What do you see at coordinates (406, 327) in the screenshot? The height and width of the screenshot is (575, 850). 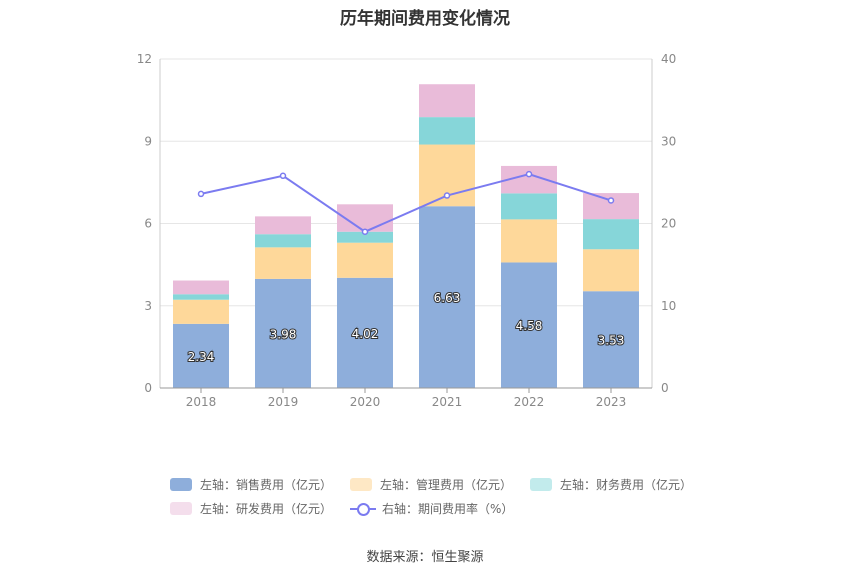 I see `data-labels: 2.34 3.98 4.02 6.63 4.58 3.53` at bounding box center [406, 327].